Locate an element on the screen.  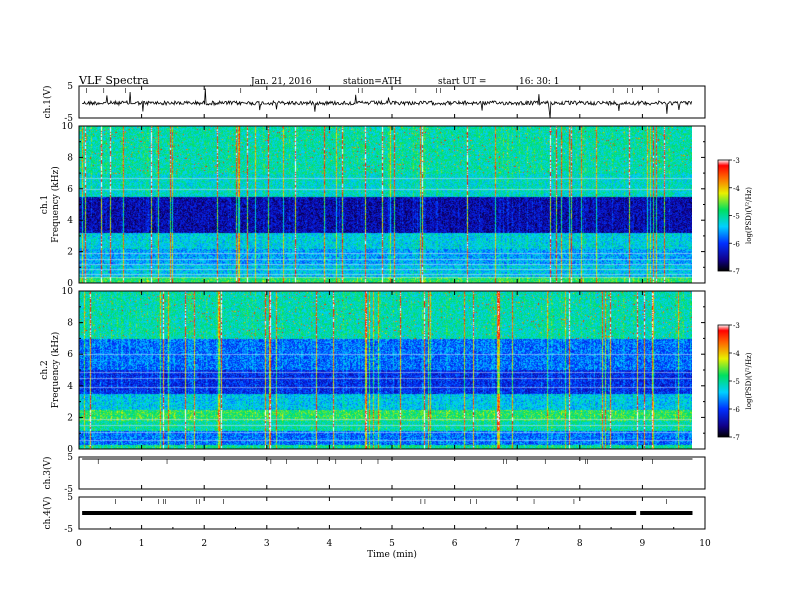
x-tick-label: 3 is located at coordinates (267, 544).